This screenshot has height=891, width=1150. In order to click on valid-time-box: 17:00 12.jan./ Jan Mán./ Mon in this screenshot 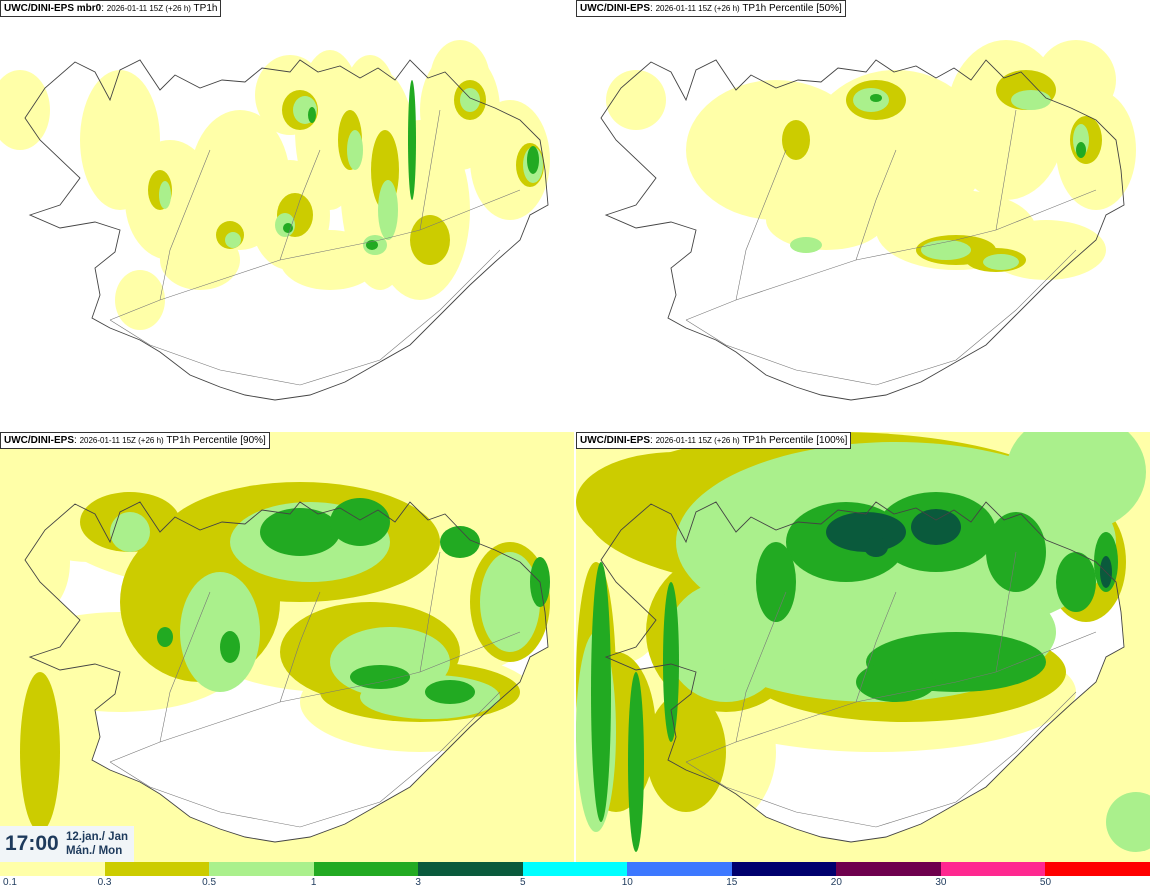, I will do `click(67, 844)`.